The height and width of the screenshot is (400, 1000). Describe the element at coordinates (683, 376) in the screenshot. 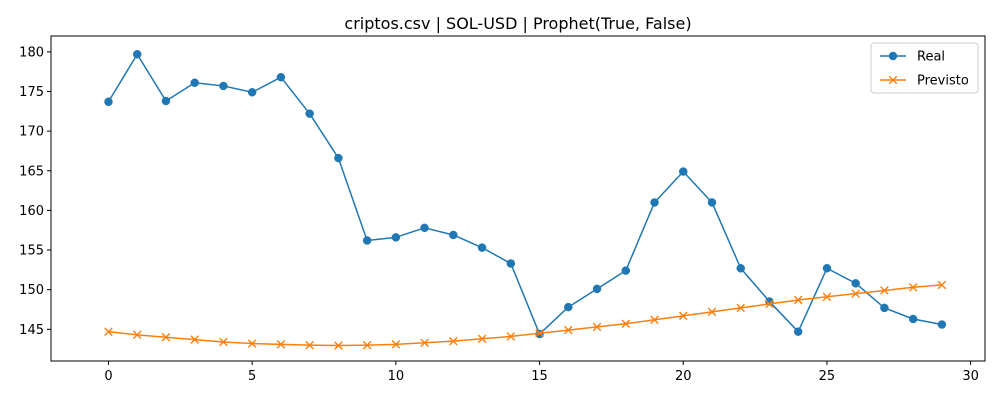

I see `x-tick-label: 20` at that location.